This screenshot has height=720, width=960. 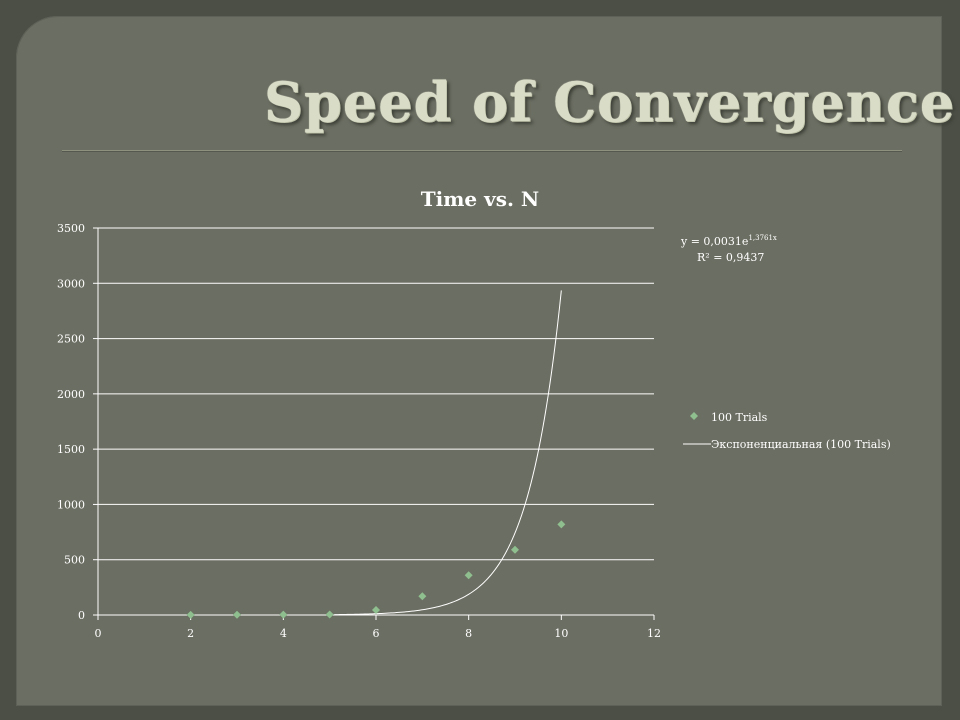 What do you see at coordinates (71, 283) in the screenshot?
I see `y-tick-label: 3000` at bounding box center [71, 283].